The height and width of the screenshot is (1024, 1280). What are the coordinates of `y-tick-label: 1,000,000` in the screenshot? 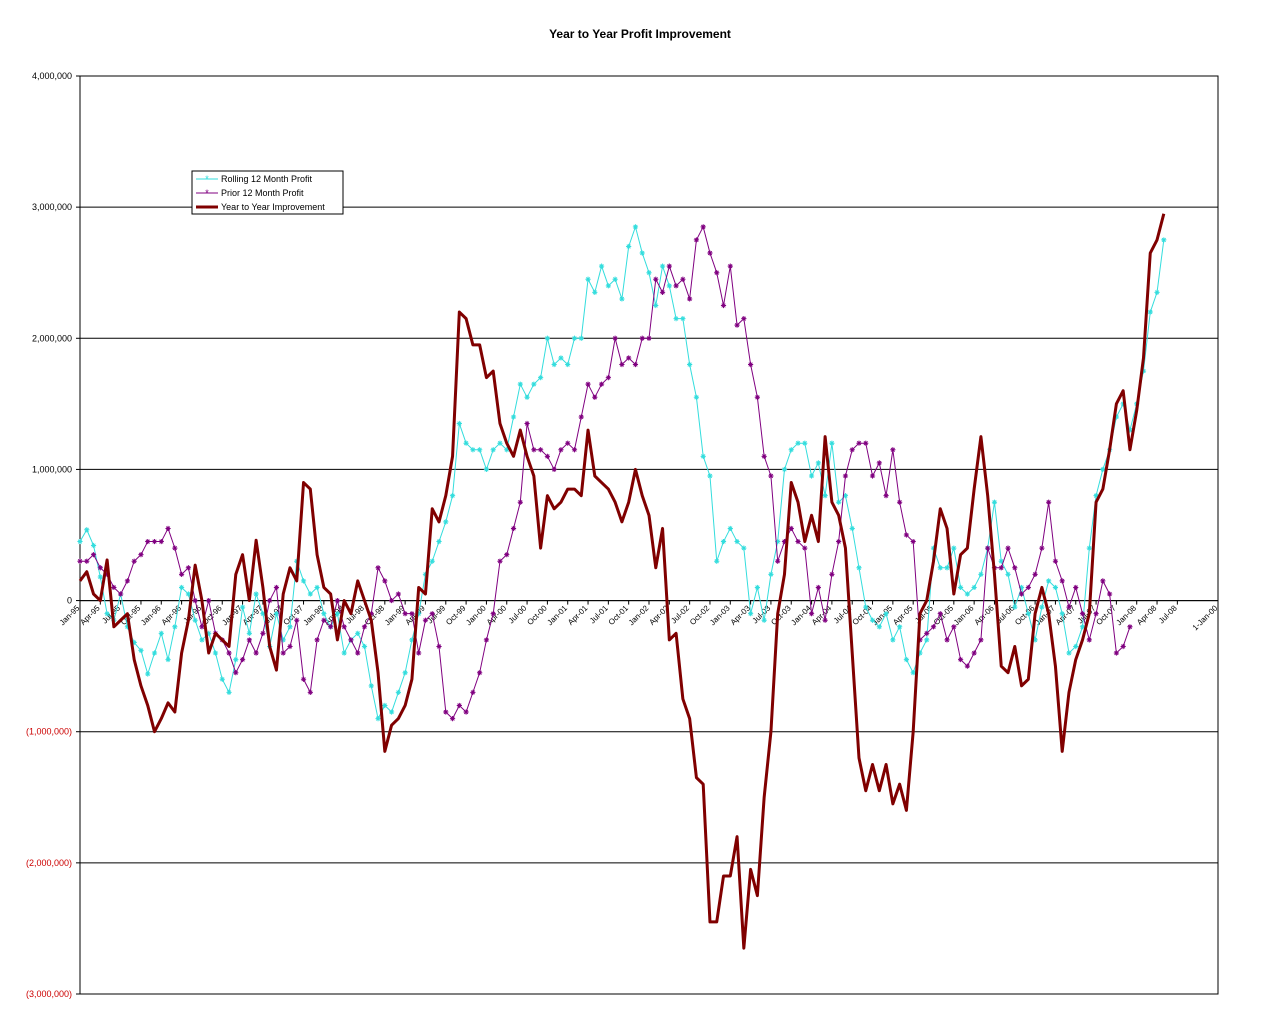 It's located at (52, 469).